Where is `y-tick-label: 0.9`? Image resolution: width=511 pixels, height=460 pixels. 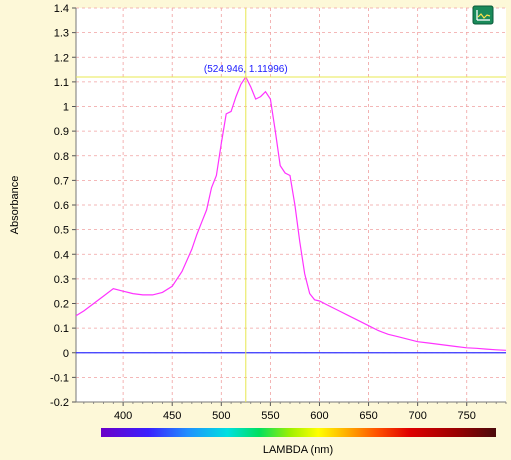 y-tick-label: 0.9 is located at coordinates (61, 132).